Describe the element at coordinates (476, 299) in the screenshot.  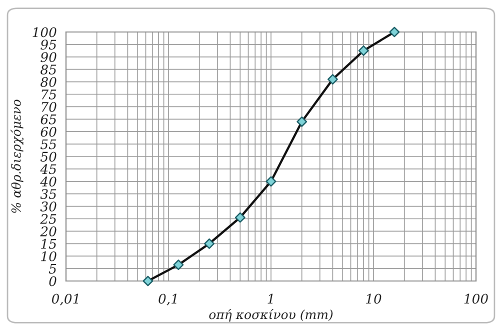
I see `x-tick-label: 100` at that location.